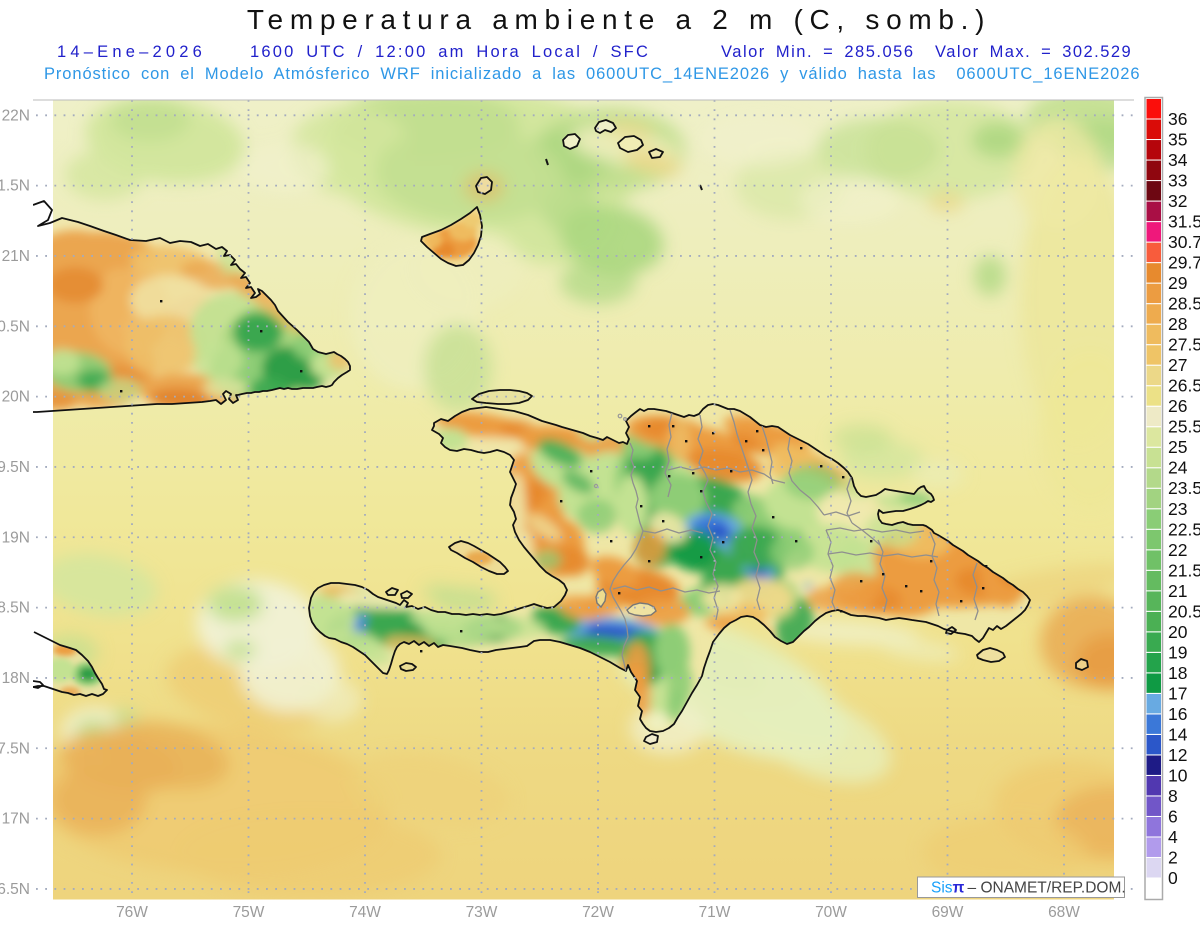  What do you see at coordinates (16, 678) in the screenshot?
I see `svg-text: 18N` at bounding box center [16, 678].